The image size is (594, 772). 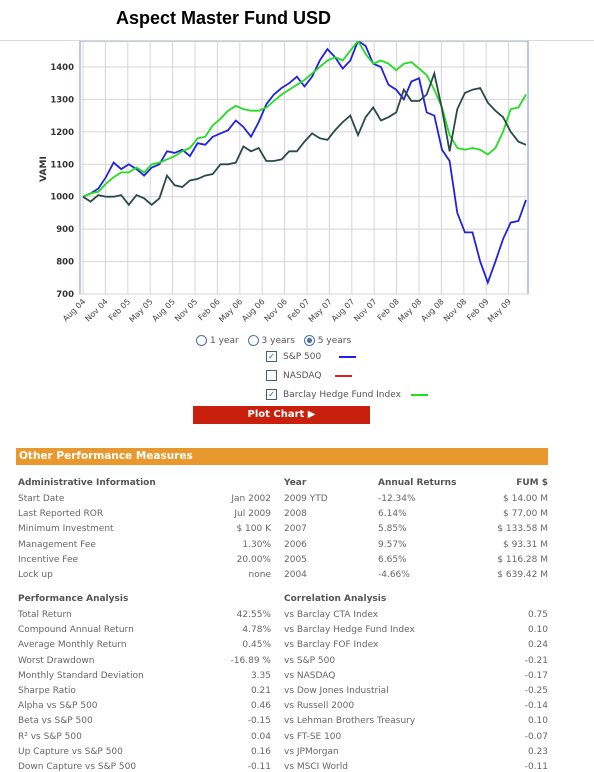 What do you see at coordinates (432, 310) in the screenshot?
I see `x-tick-label: Aug 08` at bounding box center [432, 310].